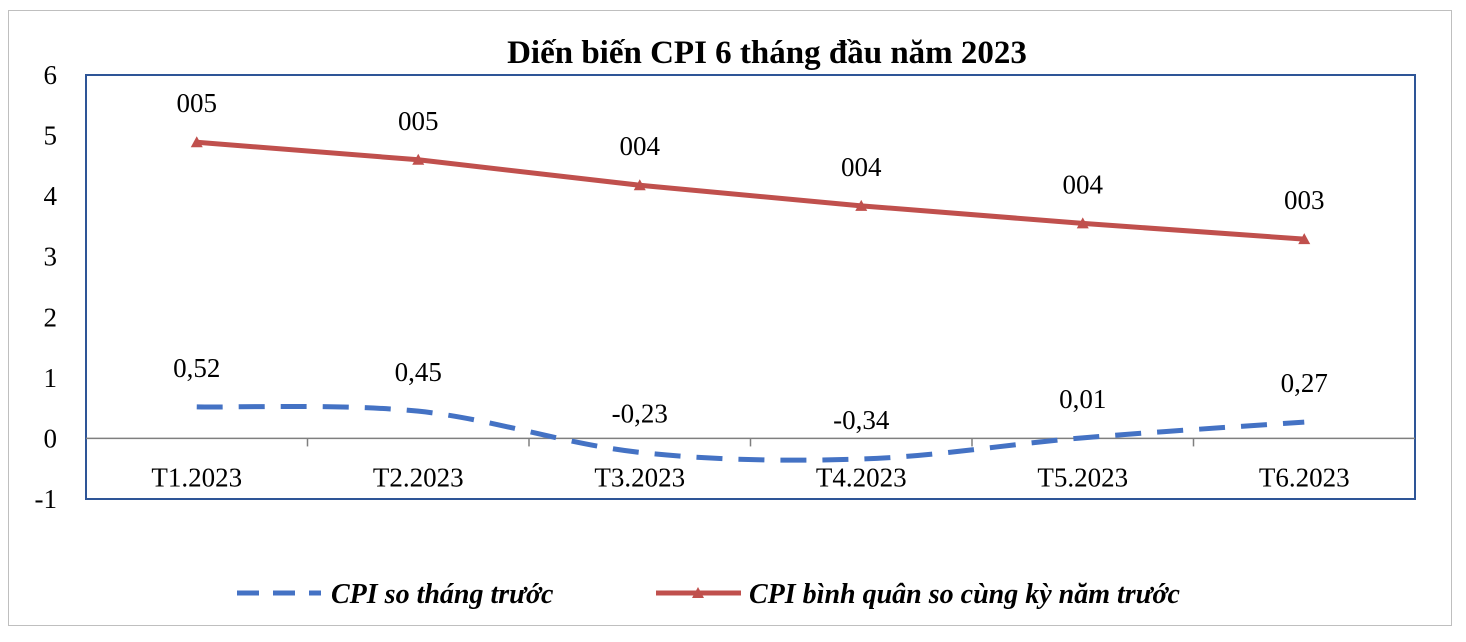 The width and height of the screenshot is (1466, 642). I want to click on chart-title: Diến biến CPI 6 tháng đầu năm 2023, so click(767, 53).